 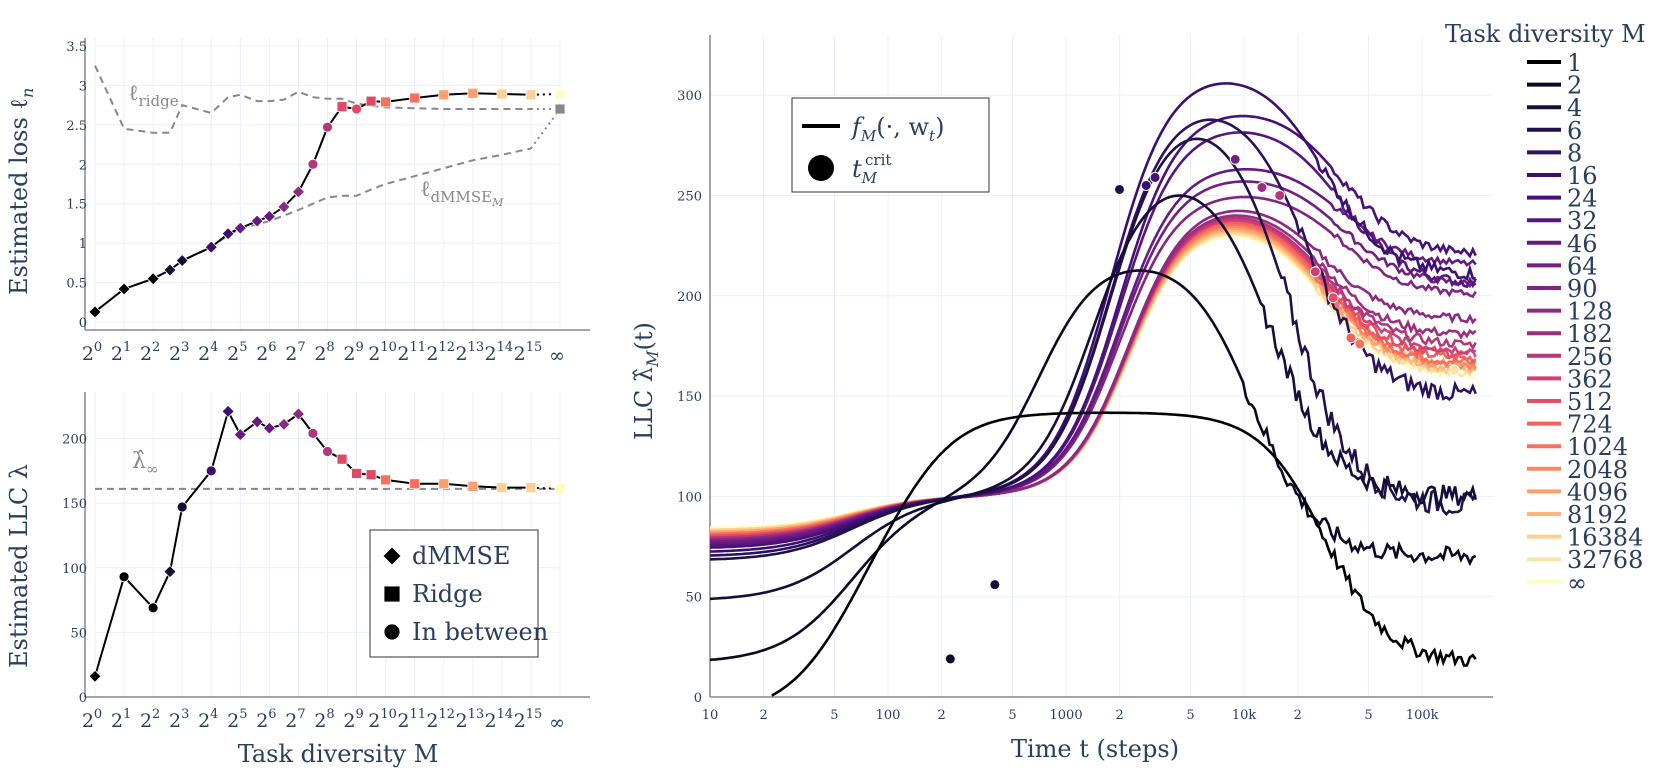 I want to click on ytick-label: 50, so click(x=78, y=633).